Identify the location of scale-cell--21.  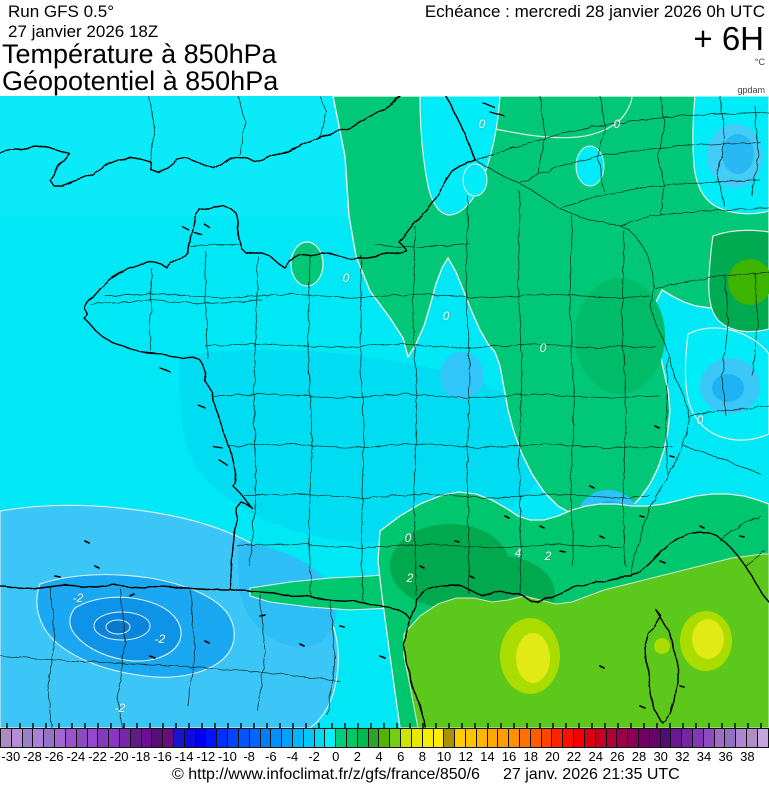
(104, 738).